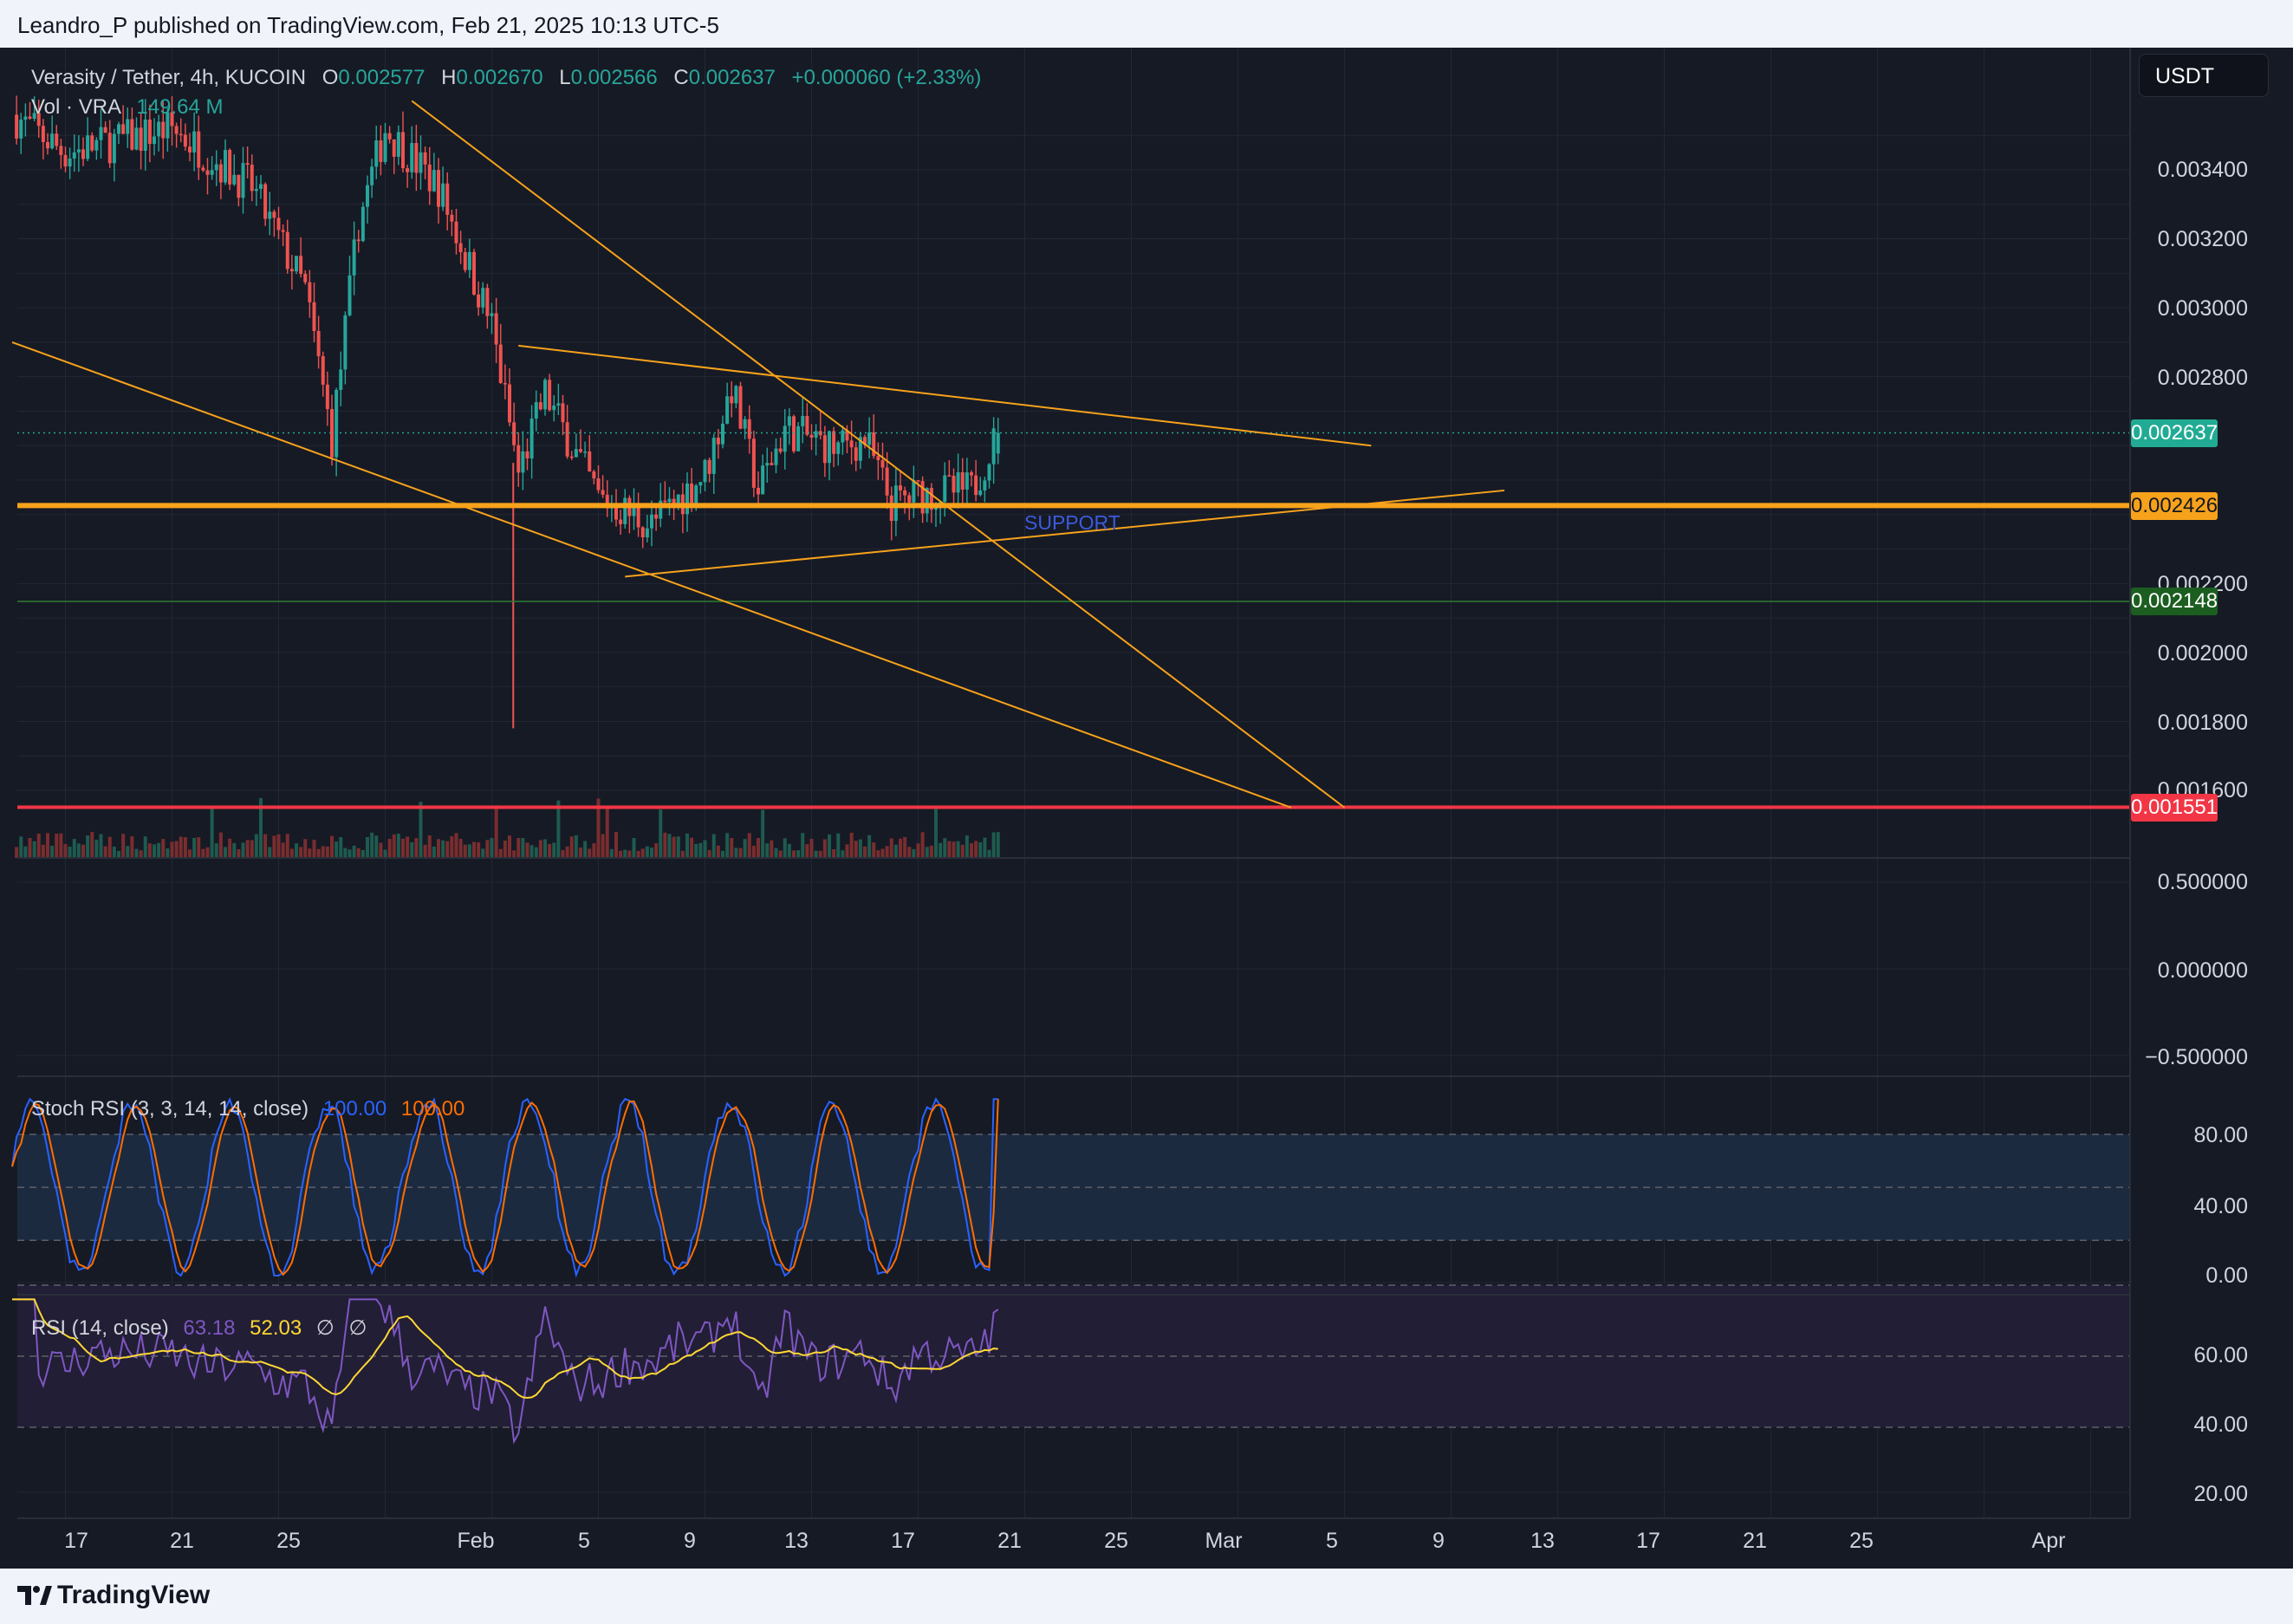 The image size is (2293, 1624). What do you see at coordinates (357, 1328) in the screenshot?
I see `rsi-na-2: ∅` at bounding box center [357, 1328].